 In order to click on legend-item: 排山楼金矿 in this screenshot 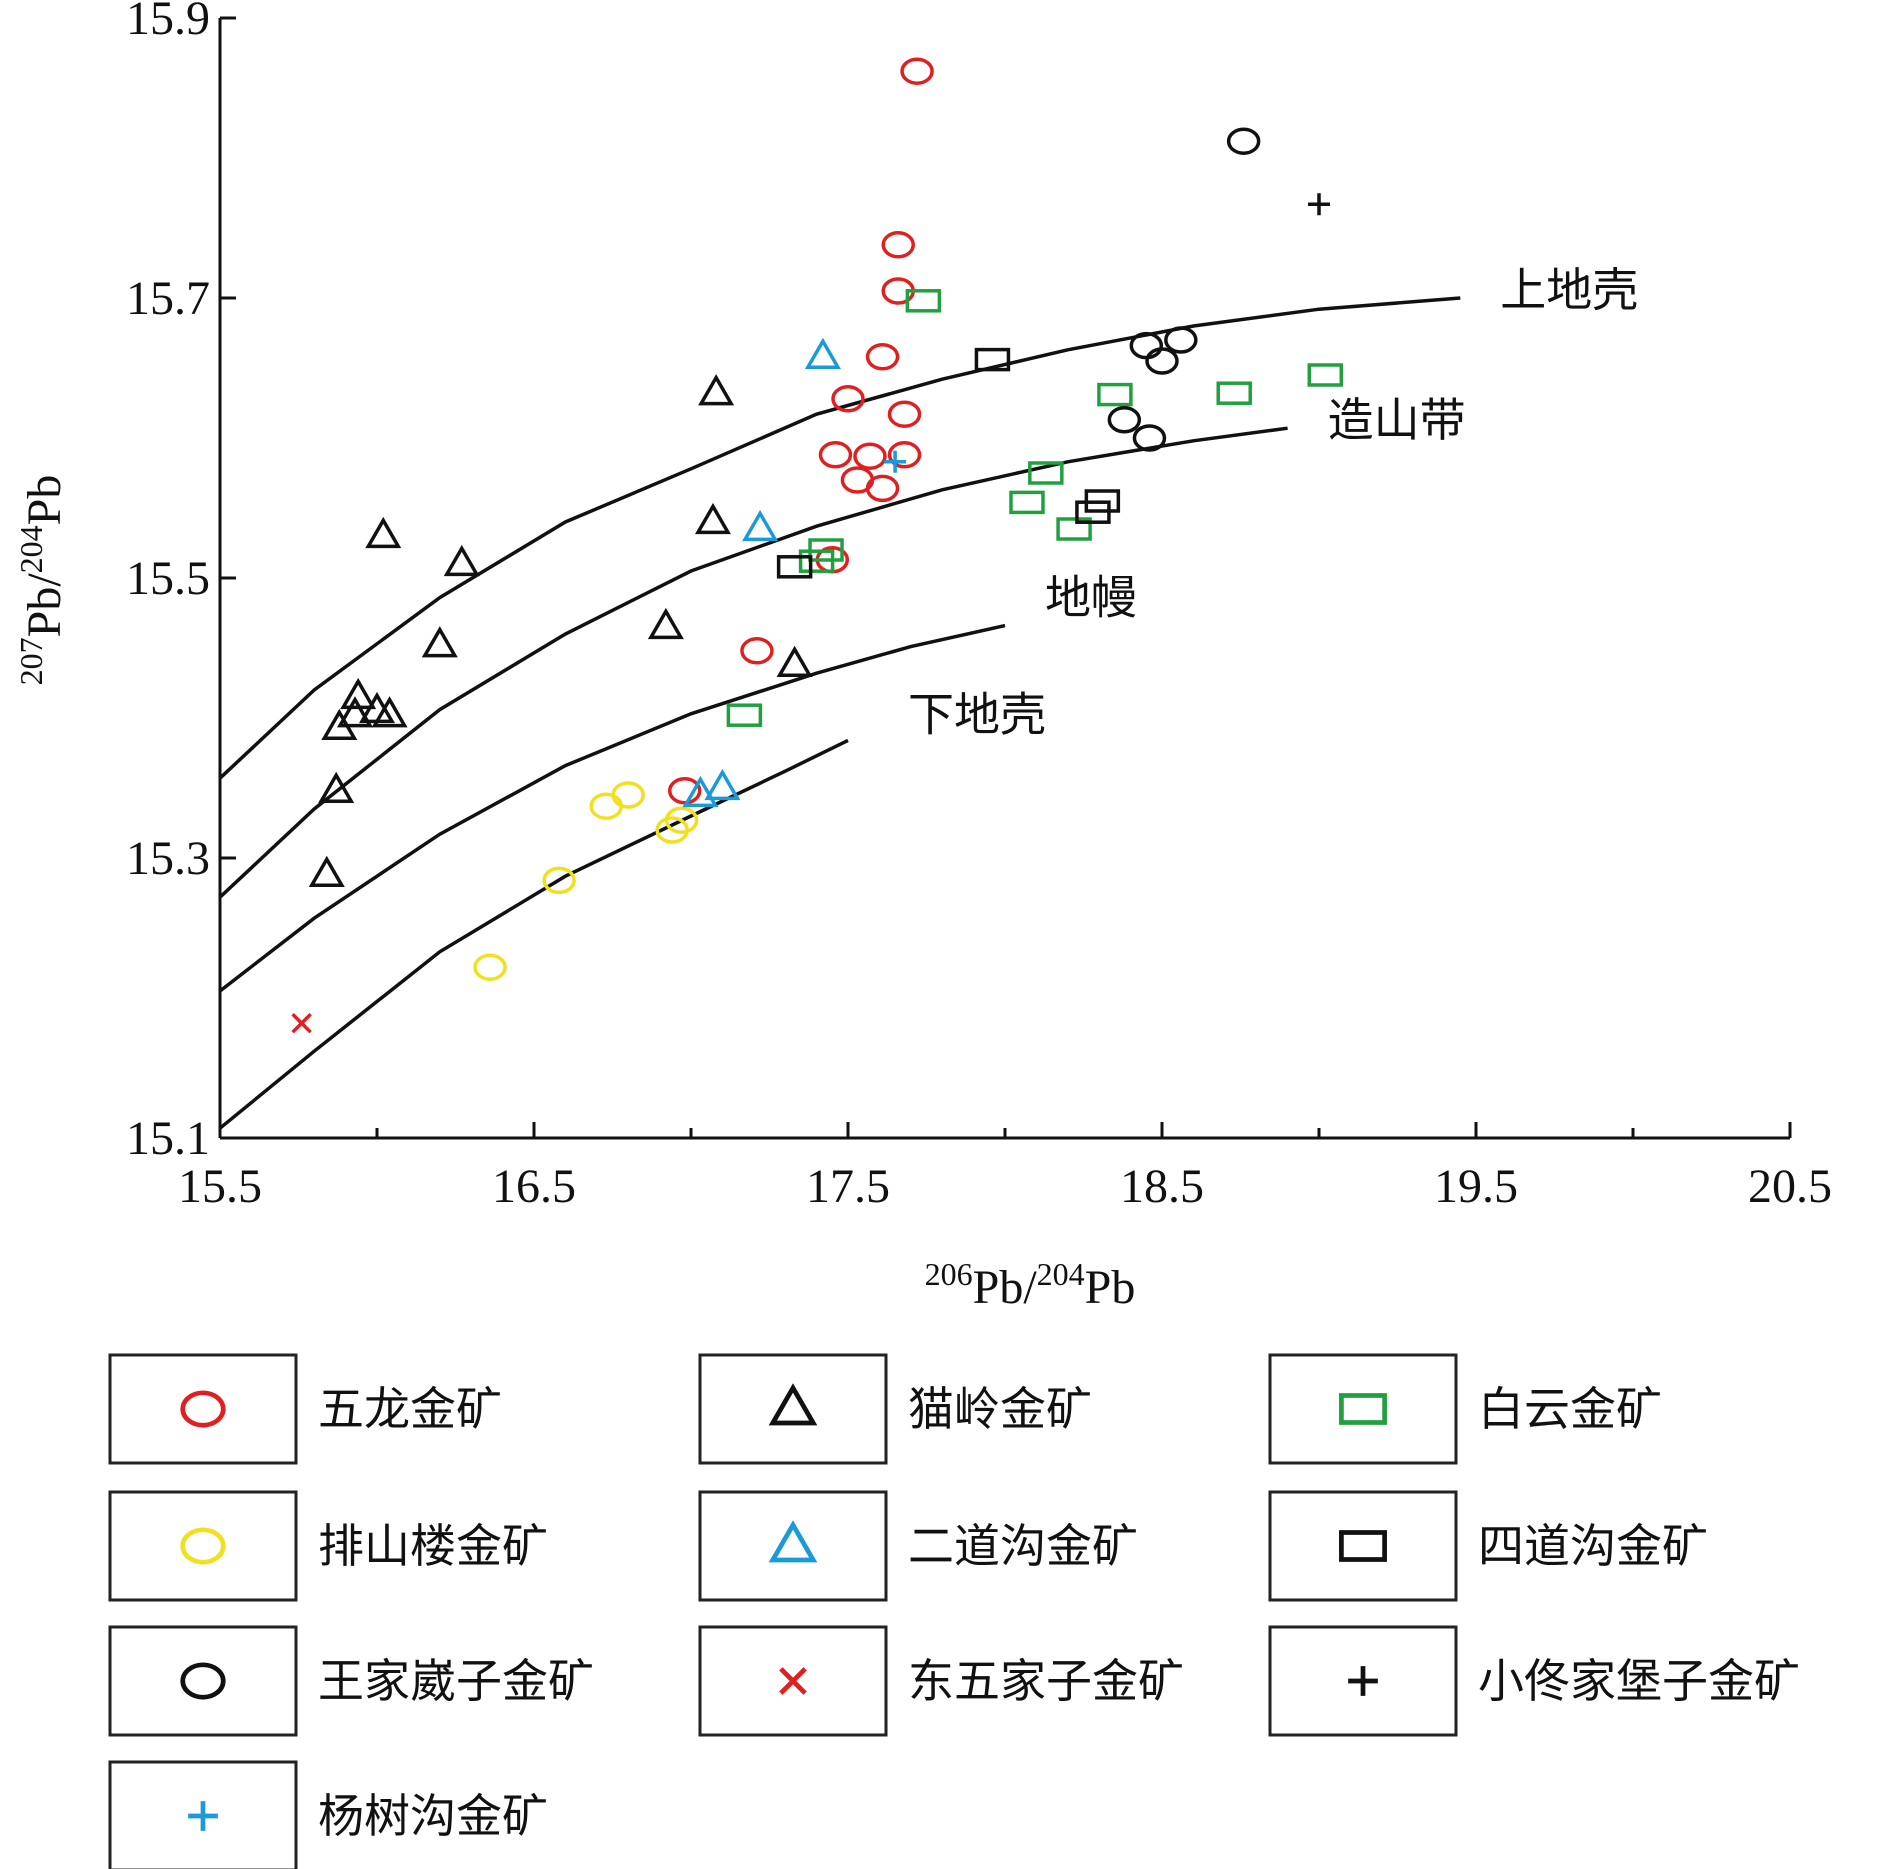, I will do `click(328, 1546)`.